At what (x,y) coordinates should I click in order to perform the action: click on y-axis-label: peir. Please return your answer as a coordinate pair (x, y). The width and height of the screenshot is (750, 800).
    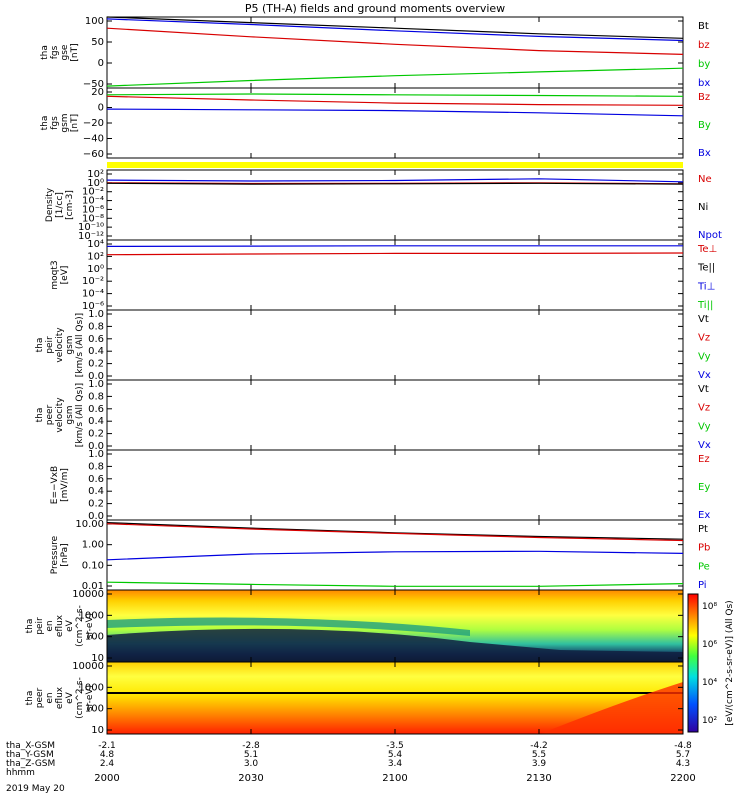
    Looking at the image, I should click on (50, 345).